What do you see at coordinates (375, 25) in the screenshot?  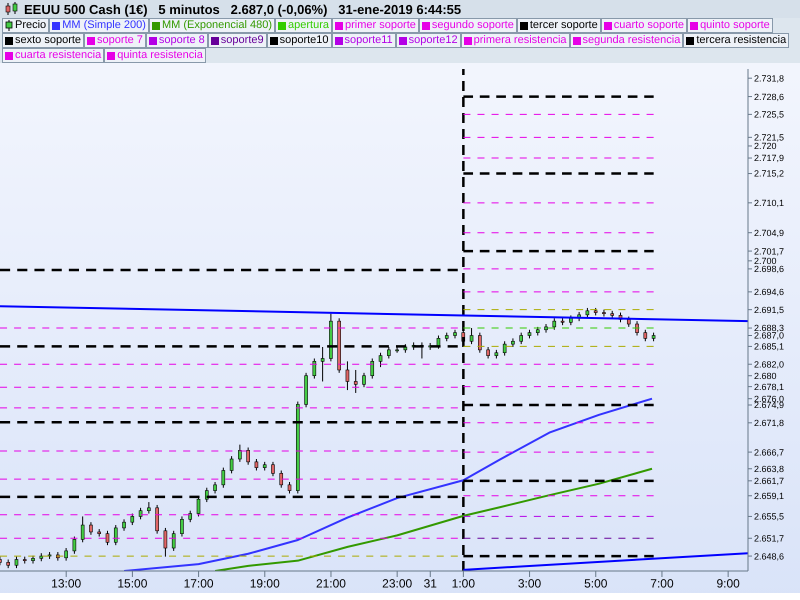 I see `legend-label: primer soporte` at bounding box center [375, 25].